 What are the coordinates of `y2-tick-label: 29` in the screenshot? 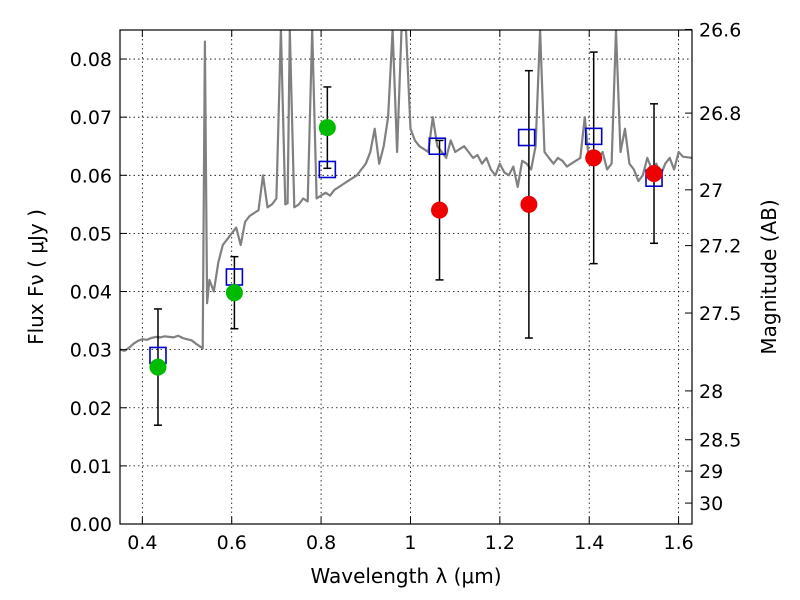 It's located at (711, 472).